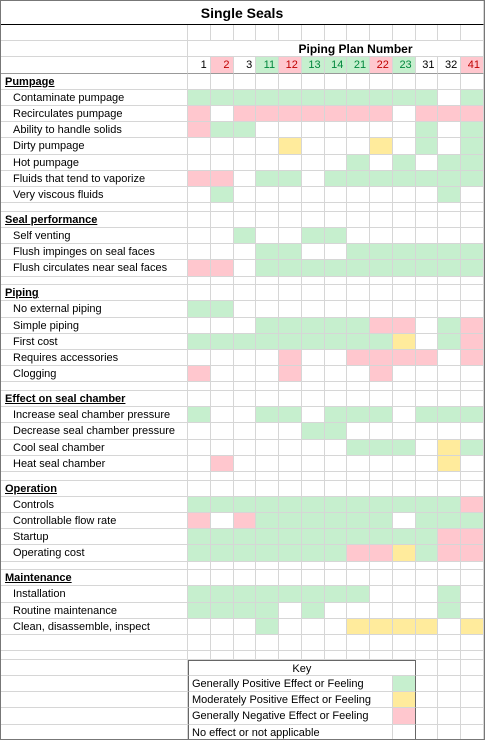 This screenshot has height=740, width=485. I want to click on plan-number: 2, so click(222, 65).